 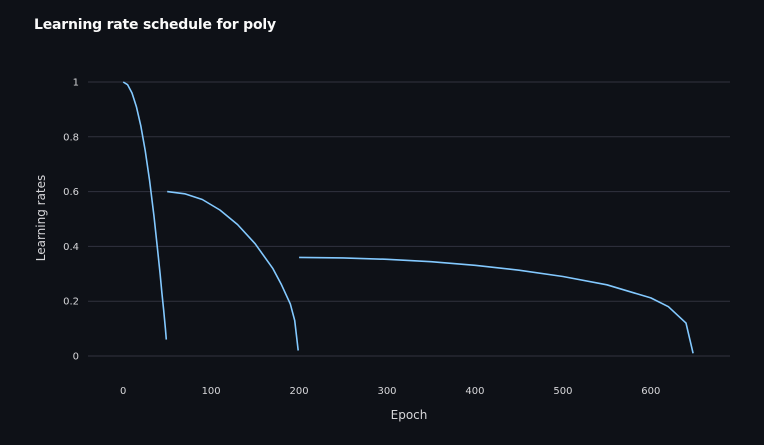 I want to click on y-tick-label: 0.2, so click(x=71, y=302).